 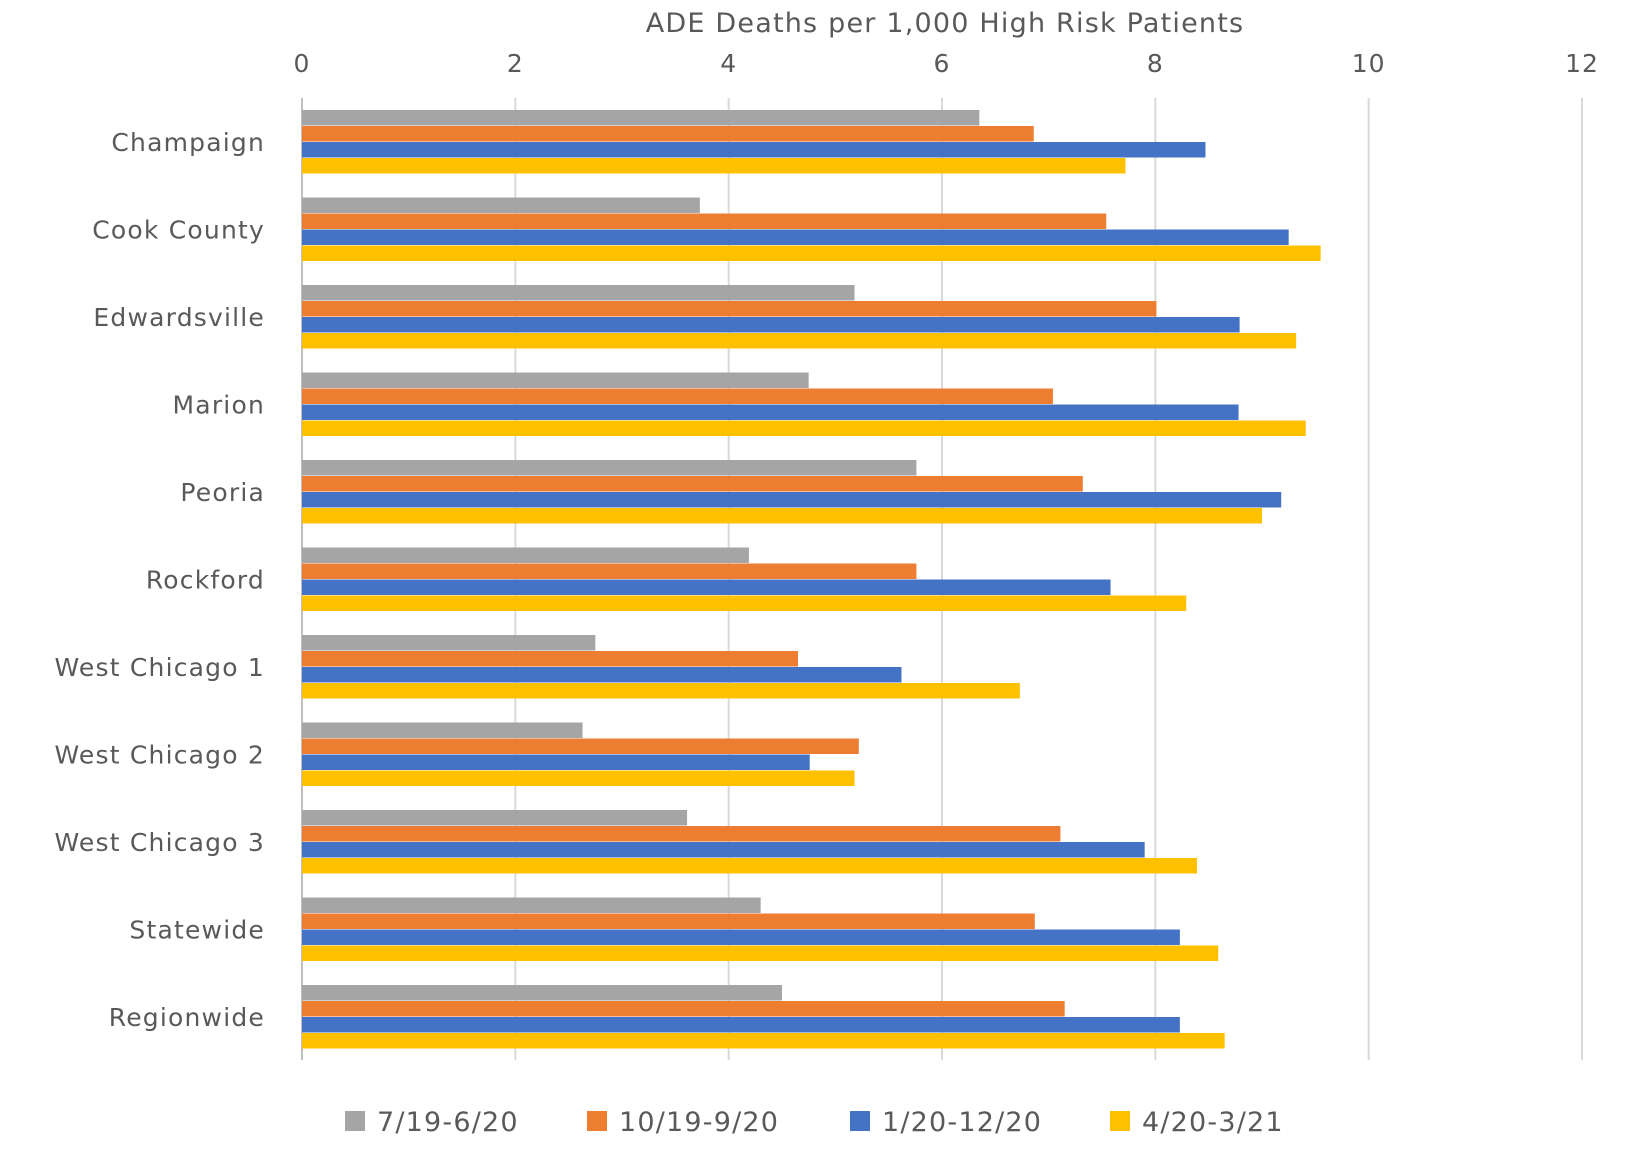 What do you see at coordinates (159, 755) in the screenshot?
I see `category-label: West Chicago 2` at bounding box center [159, 755].